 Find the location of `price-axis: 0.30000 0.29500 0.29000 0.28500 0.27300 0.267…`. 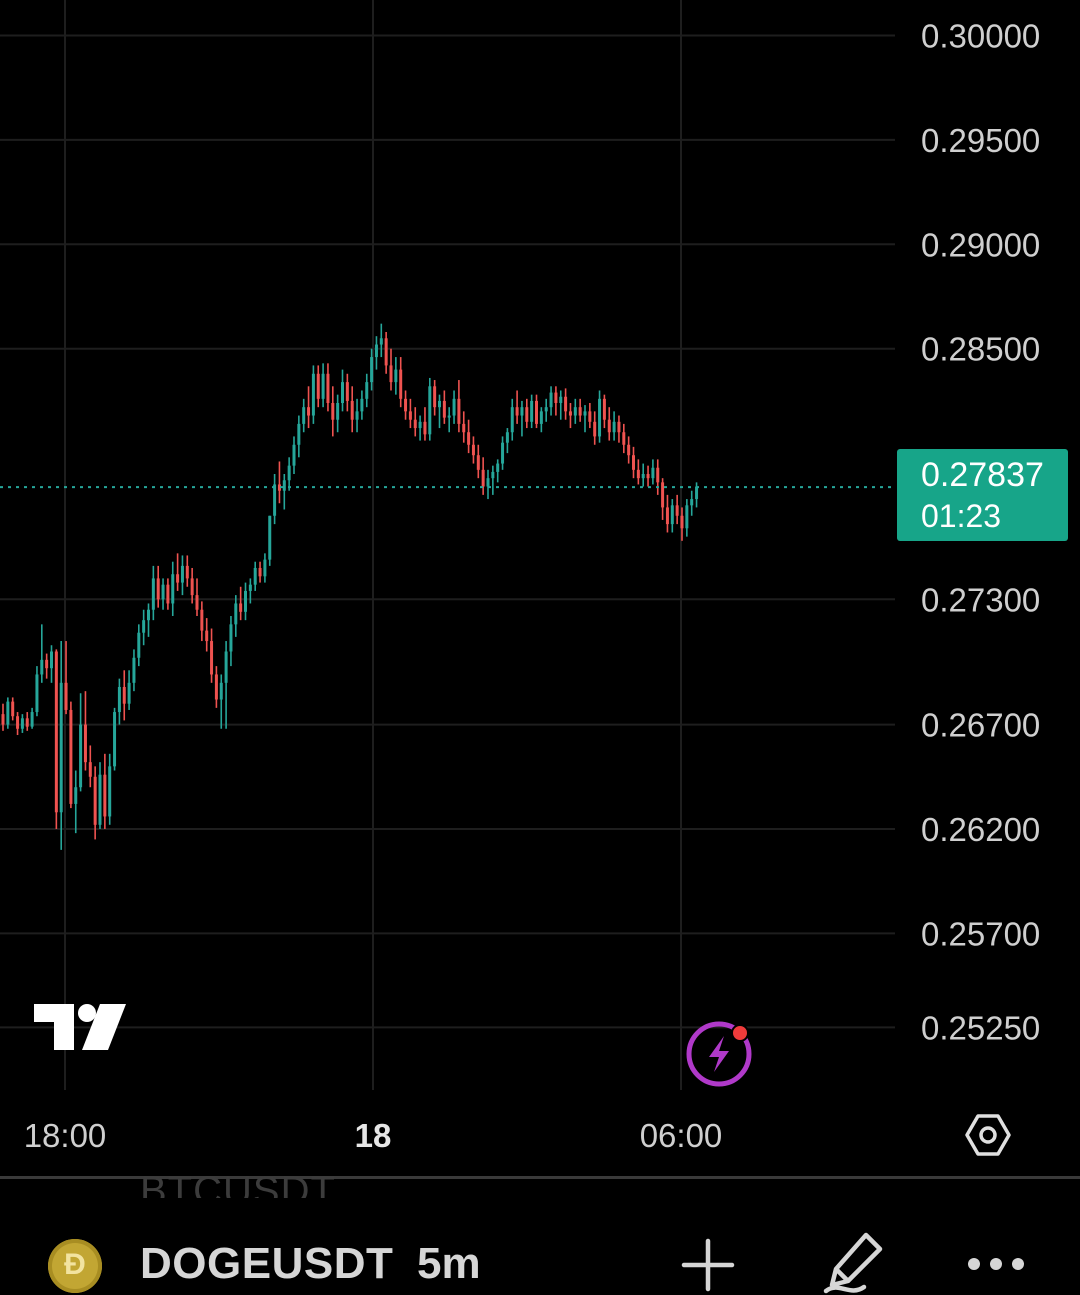

price-axis: 0.30000 0.29500 0.29000 0.28500 0.27300 0.267… is located at coordinates (980, 531).